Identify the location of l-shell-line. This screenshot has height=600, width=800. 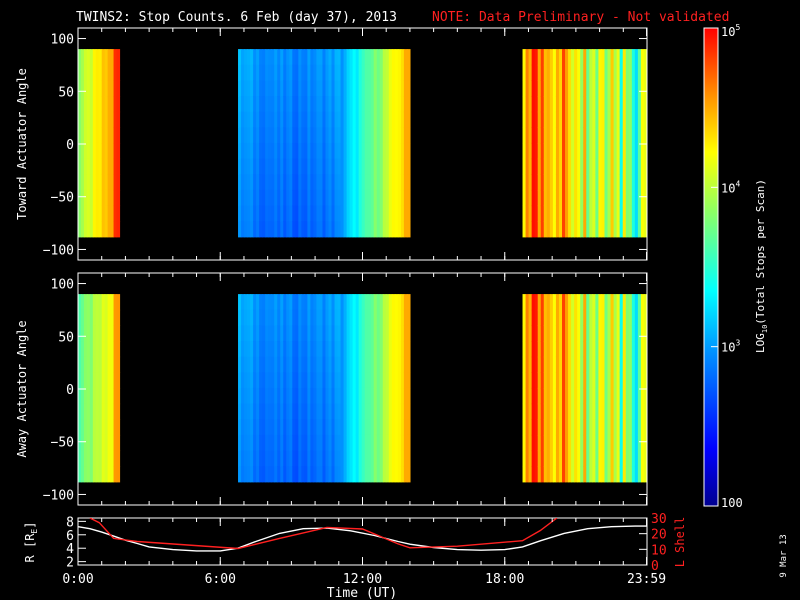
(323, 534).